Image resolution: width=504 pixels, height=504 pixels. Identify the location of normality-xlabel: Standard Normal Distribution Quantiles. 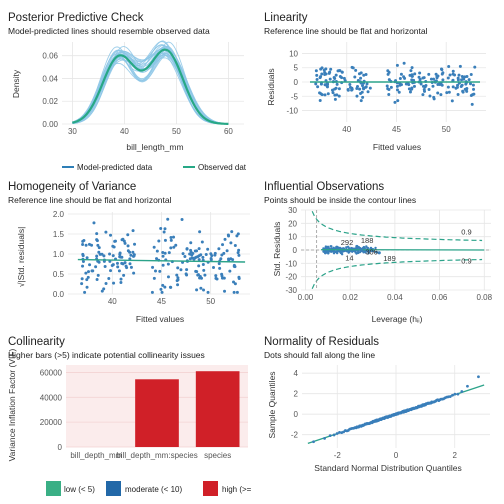
(387, 468).